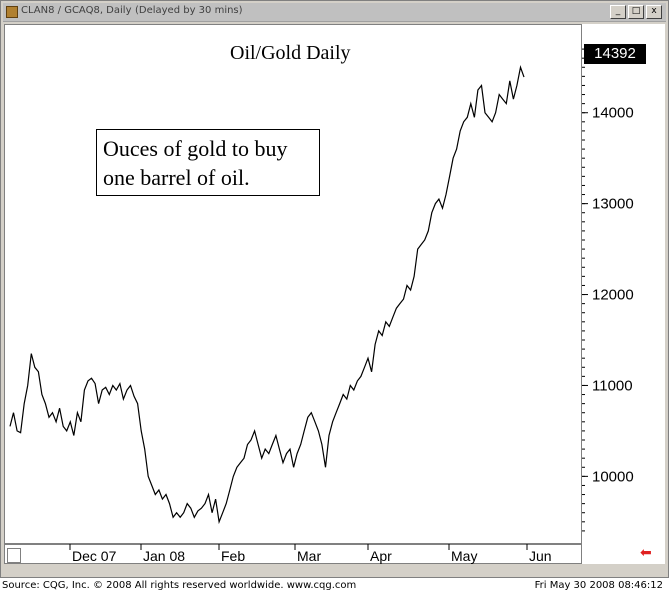 The width and height of the screenshot is (671, 600). What do you see at coordinates (613, 476) in the screenshot?
I see `y-tick-label: 10000` at bounding box center [613, 476].